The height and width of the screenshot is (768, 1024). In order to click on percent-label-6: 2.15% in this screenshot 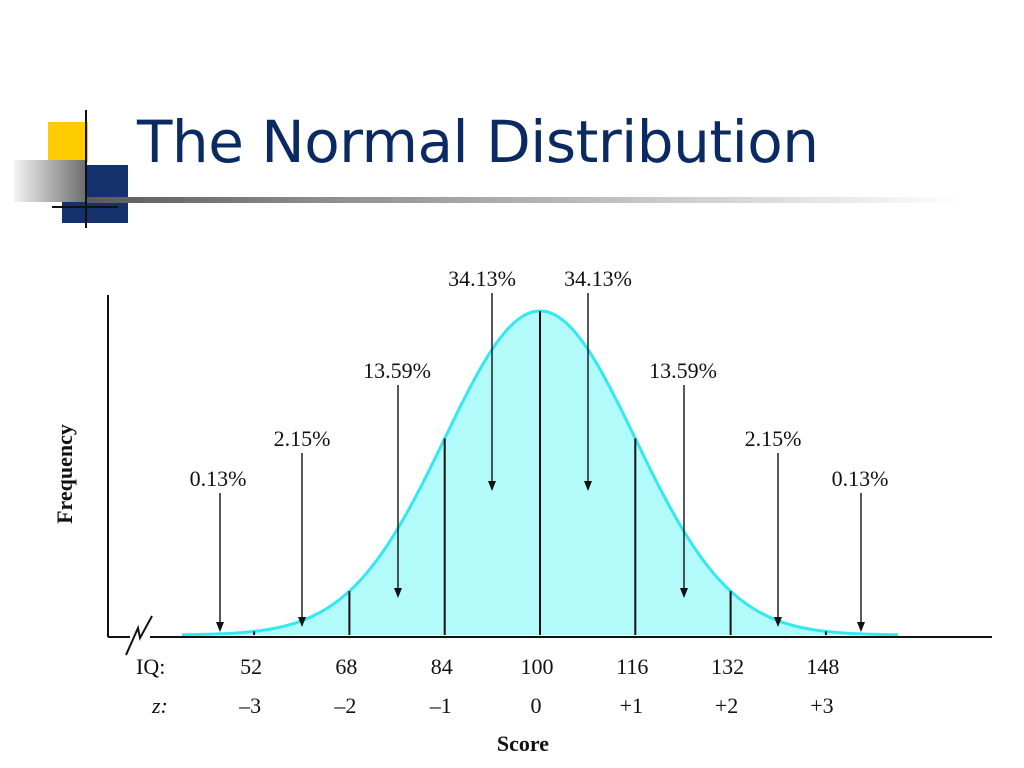, I will do `click(773, 438)`.